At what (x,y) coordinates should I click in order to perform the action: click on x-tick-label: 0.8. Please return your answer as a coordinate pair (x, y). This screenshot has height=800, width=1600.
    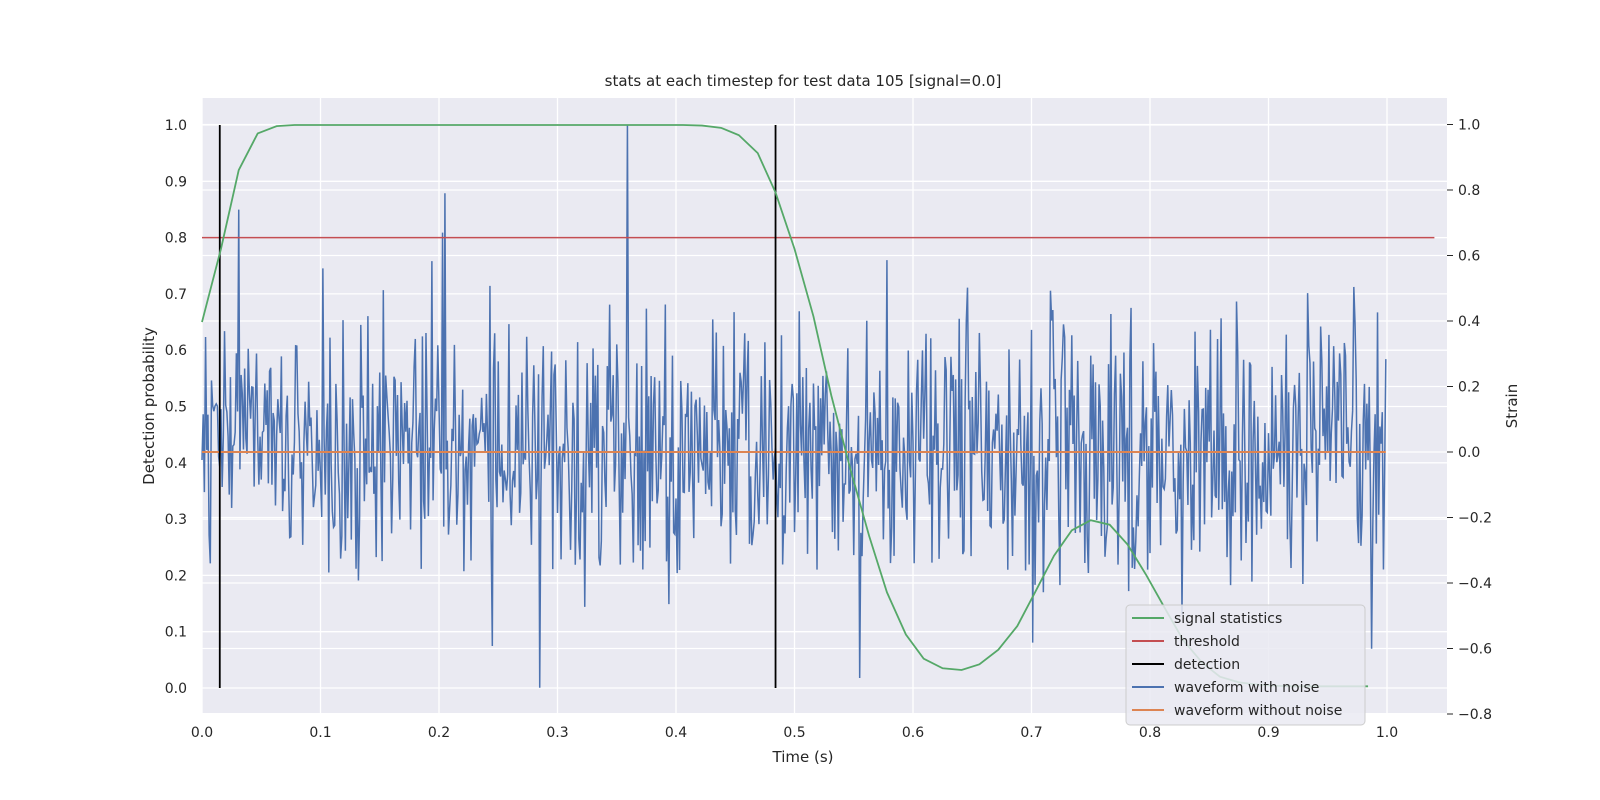
    Looking at the image, I should click on (1150, 733).